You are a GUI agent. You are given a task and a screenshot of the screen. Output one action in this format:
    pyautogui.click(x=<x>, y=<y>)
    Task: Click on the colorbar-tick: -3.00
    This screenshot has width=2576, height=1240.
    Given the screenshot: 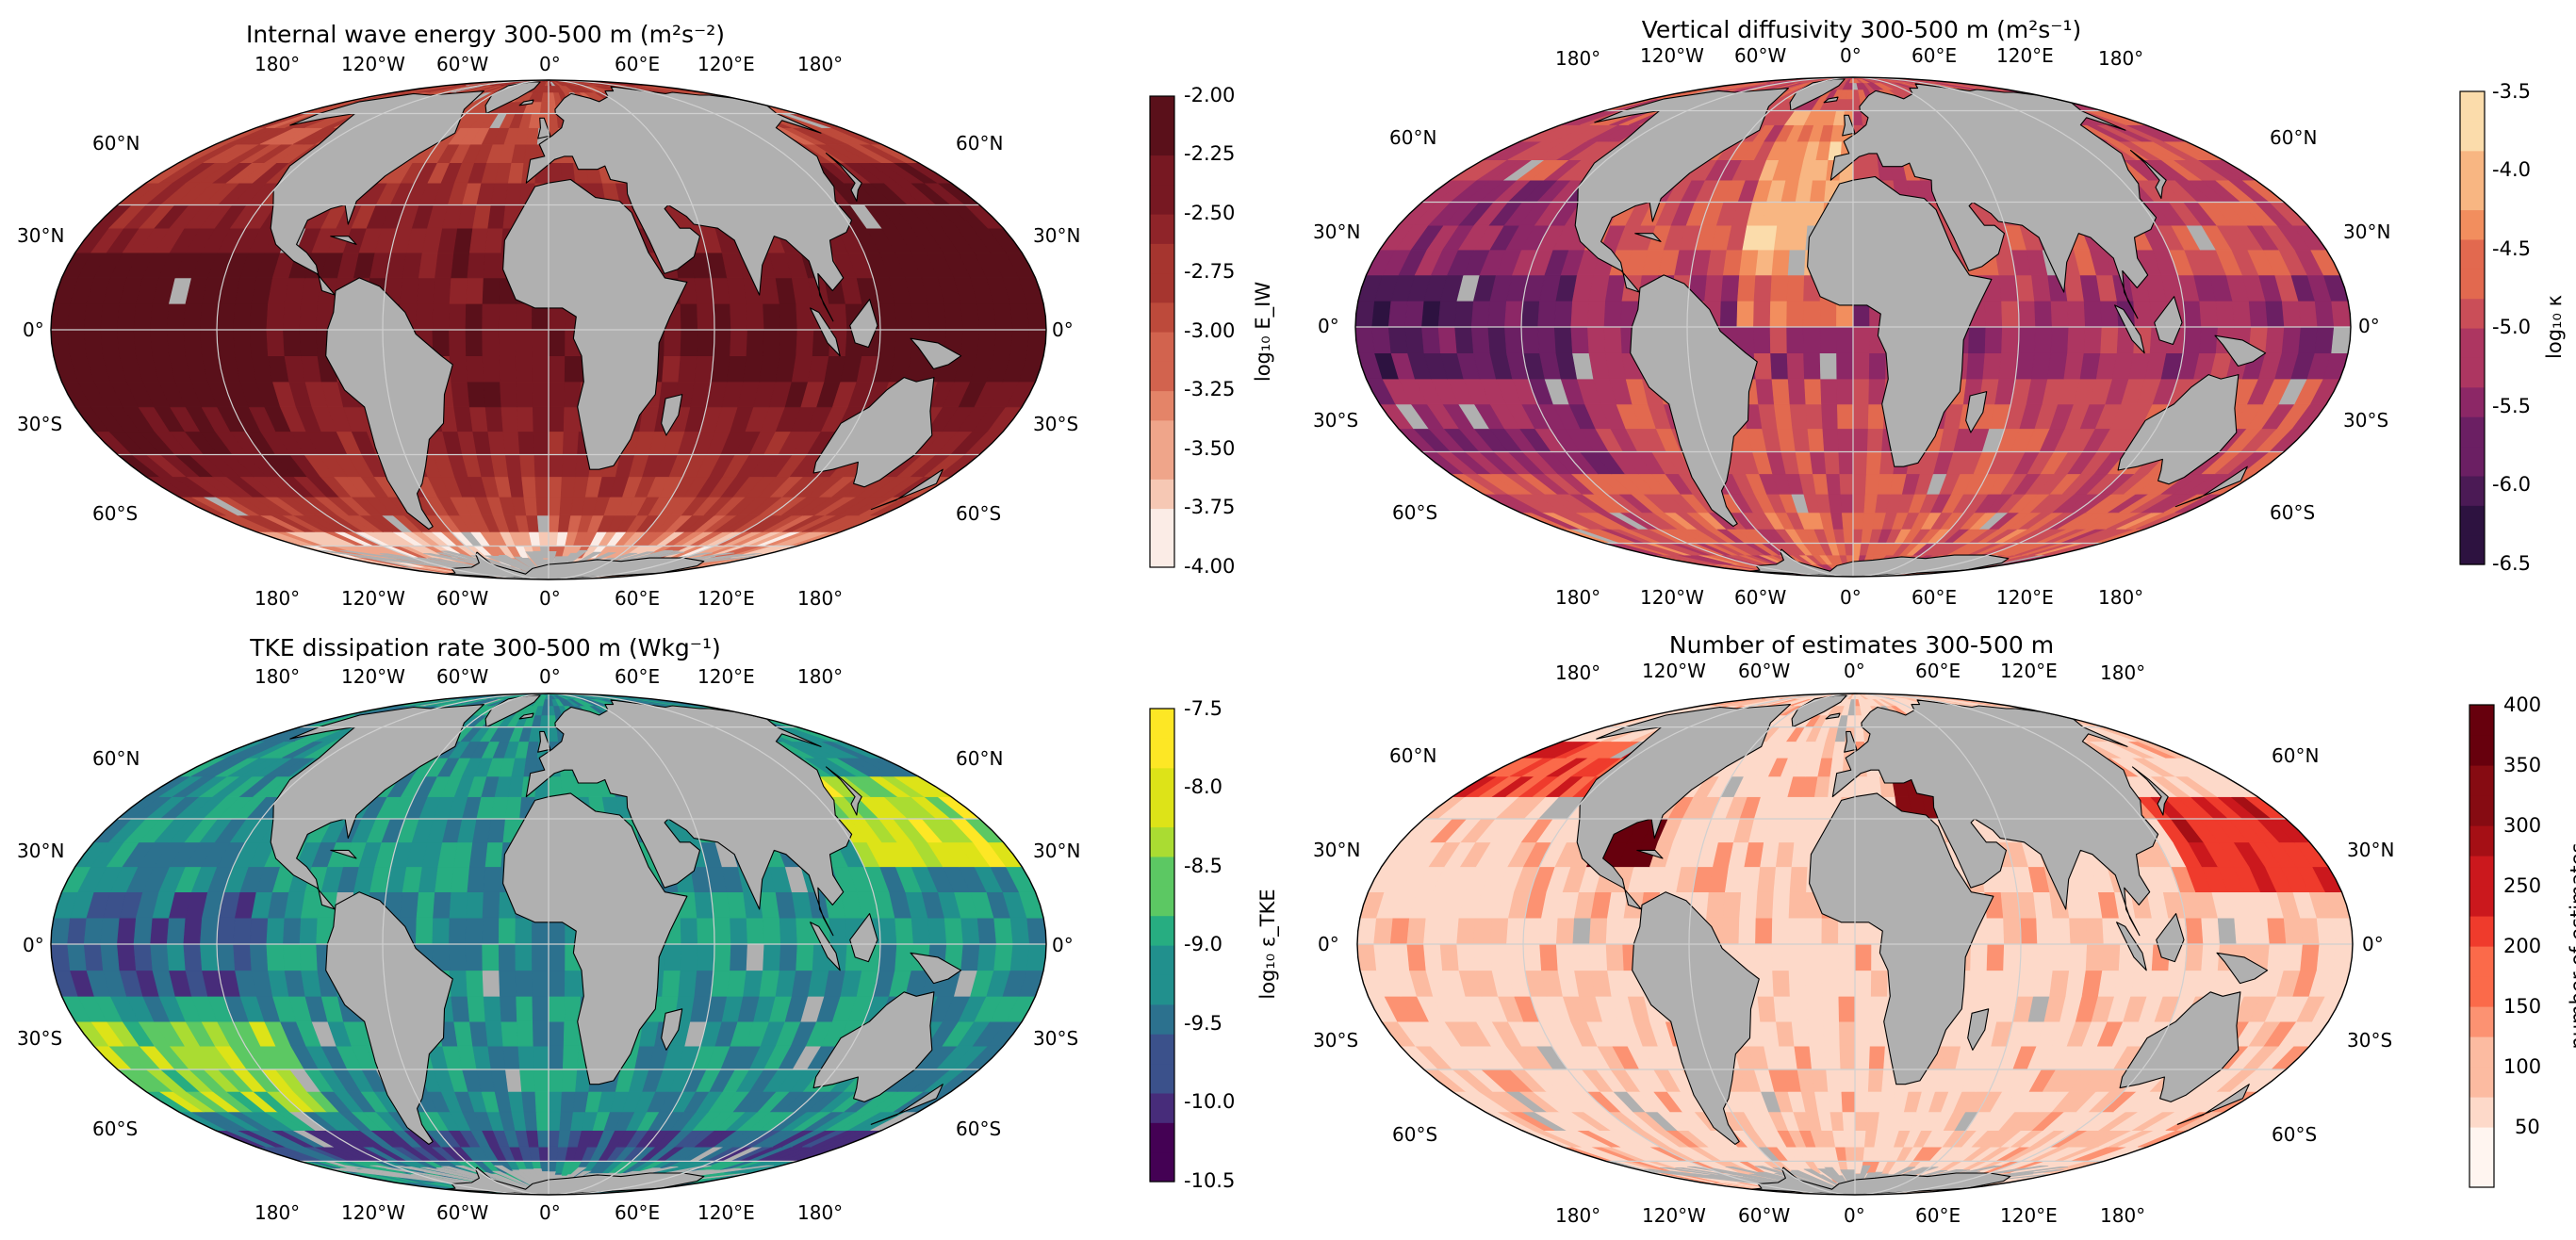 What is the action you would take?
    pyautogui.click(x=1210, y=330)
    